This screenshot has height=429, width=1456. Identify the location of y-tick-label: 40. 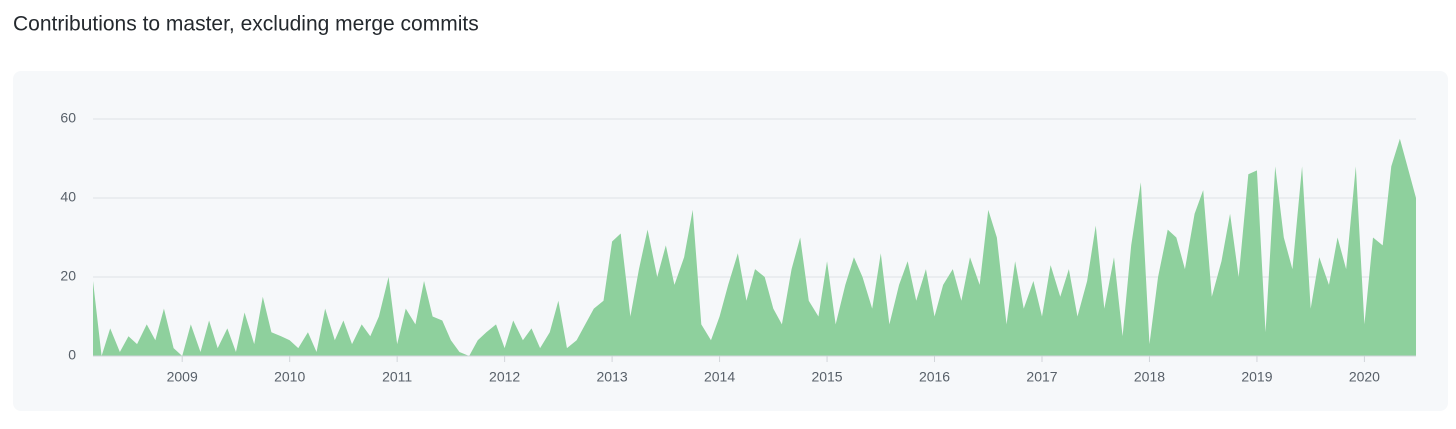
(68, 197).